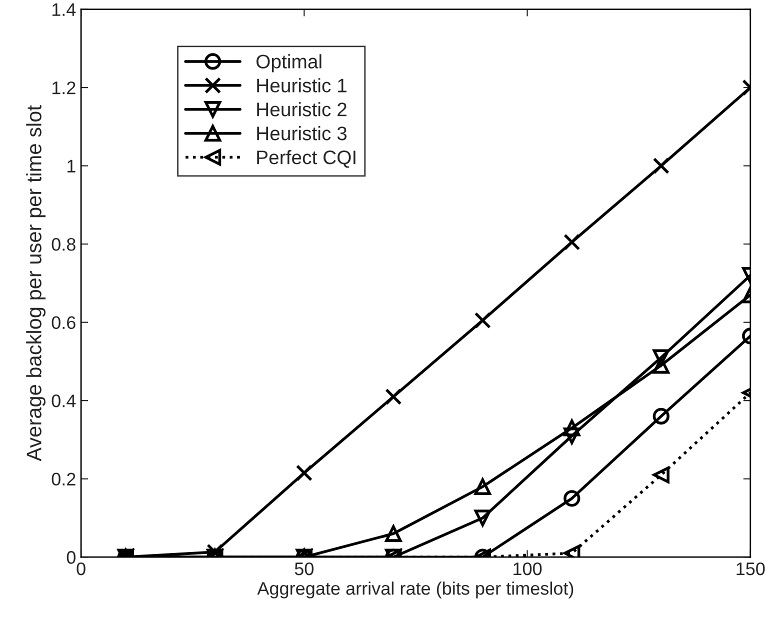 The height and width of the screenshot is (619, 772). Describe the element at coordinates (71, 557) in the screenshot. I see `y-tick-label: 0` at that location.